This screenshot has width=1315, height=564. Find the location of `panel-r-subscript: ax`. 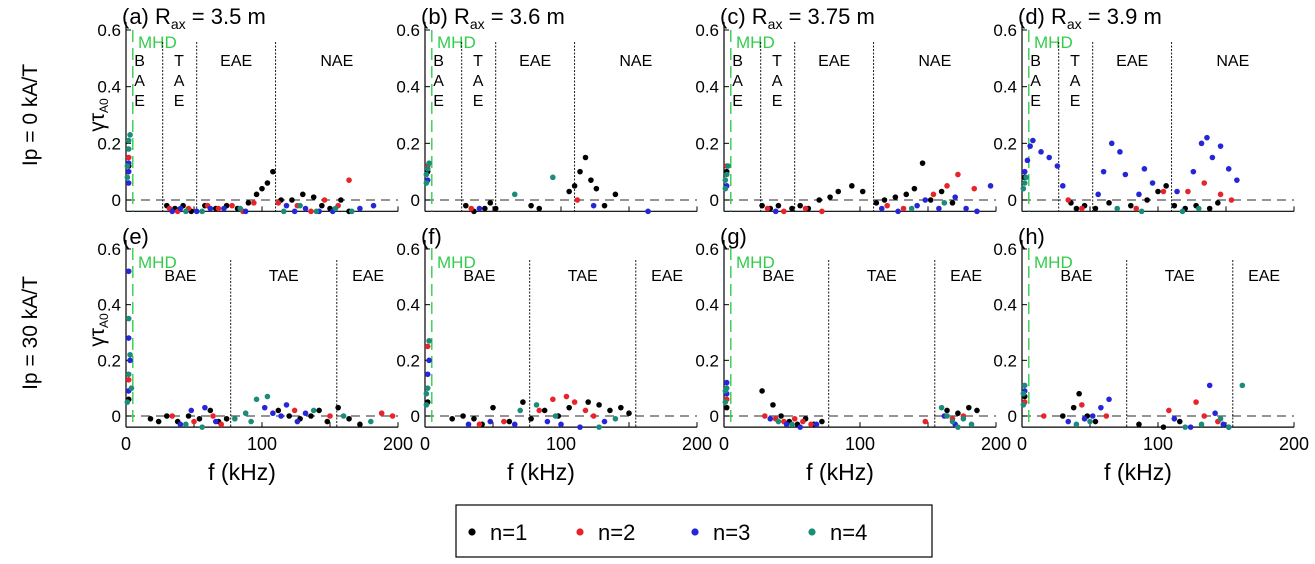

panel-r-subscript: ax is located at coordinates (775, 24).